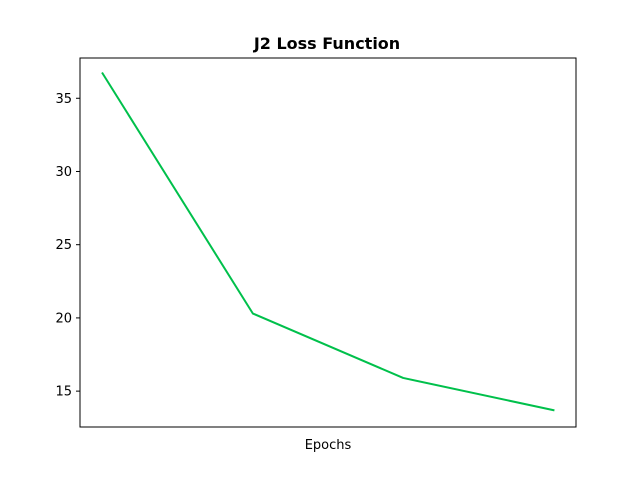 The width and height of the screenshot is (640, 480). I want to click on y-tick-label-15: 15, so click(63, 392).